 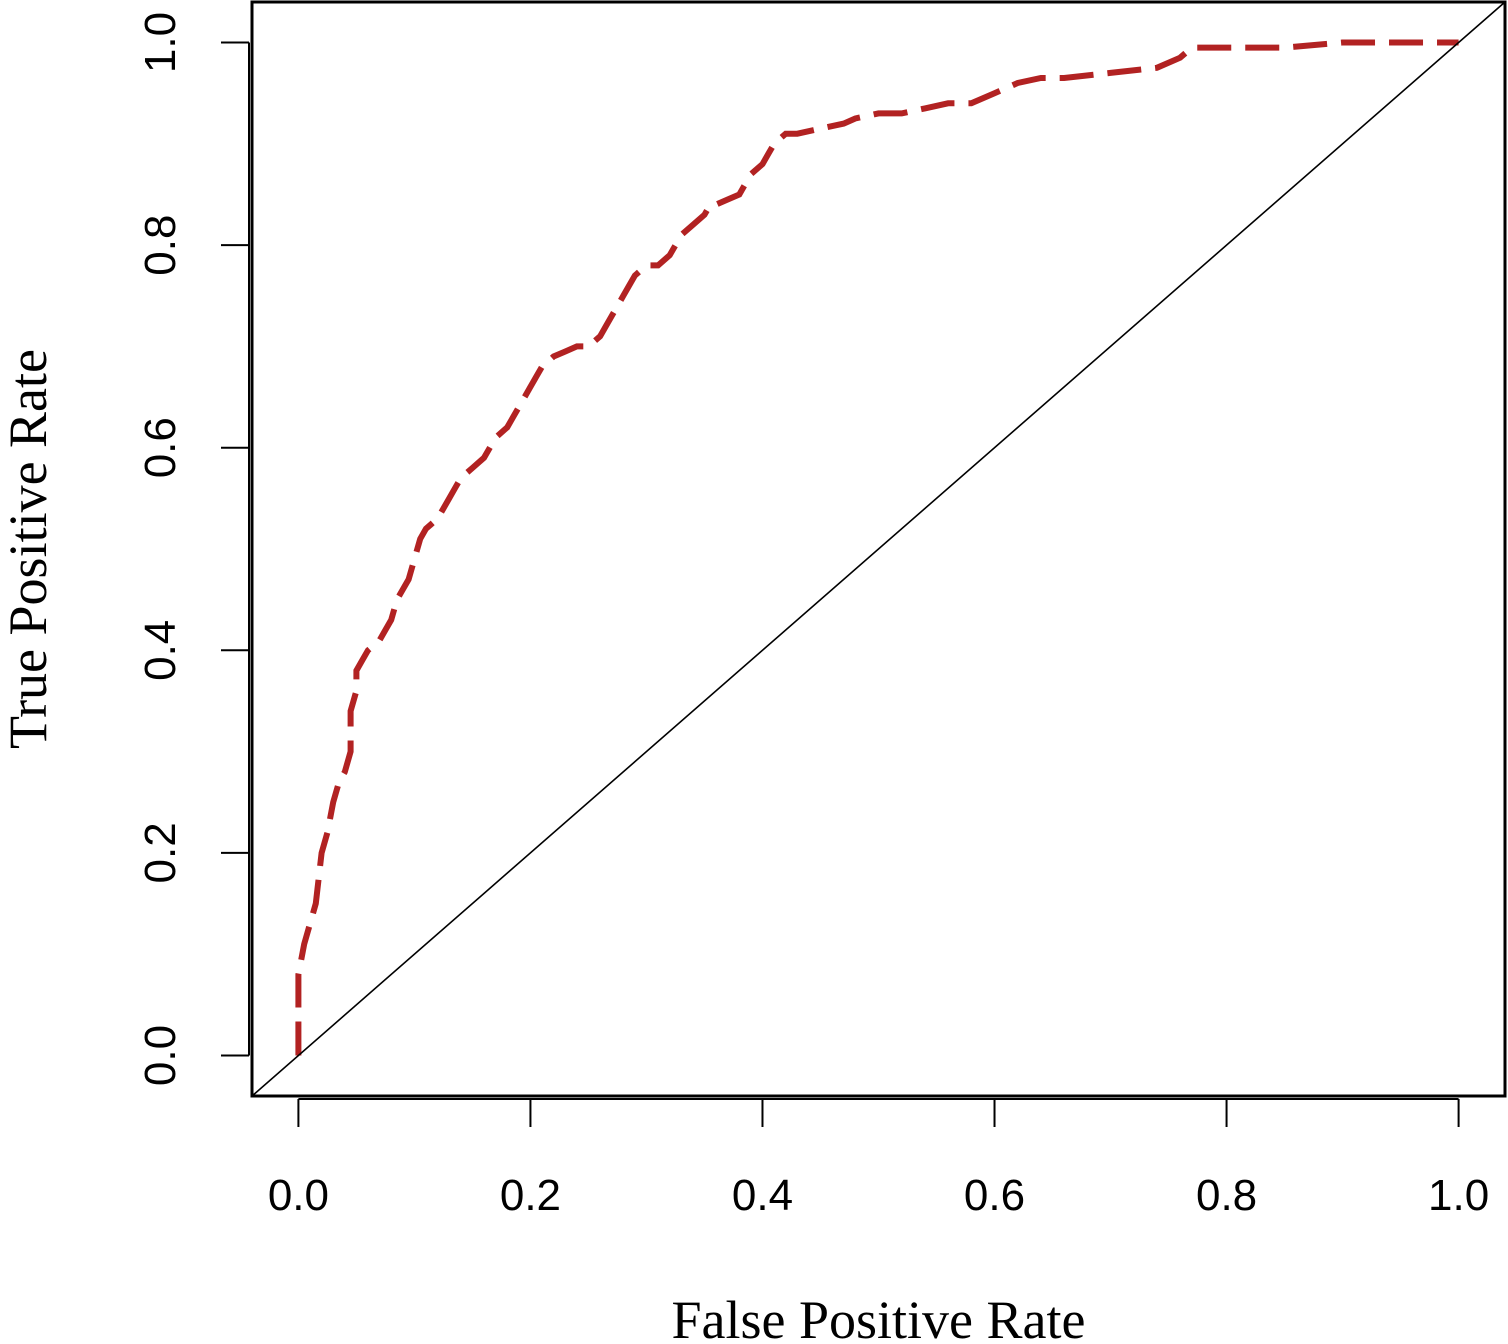 What do you see at coordinates (530, 1195) in the screenshot?
I see `x-tick-label: 0.2` at bounding box center [530, 1195].